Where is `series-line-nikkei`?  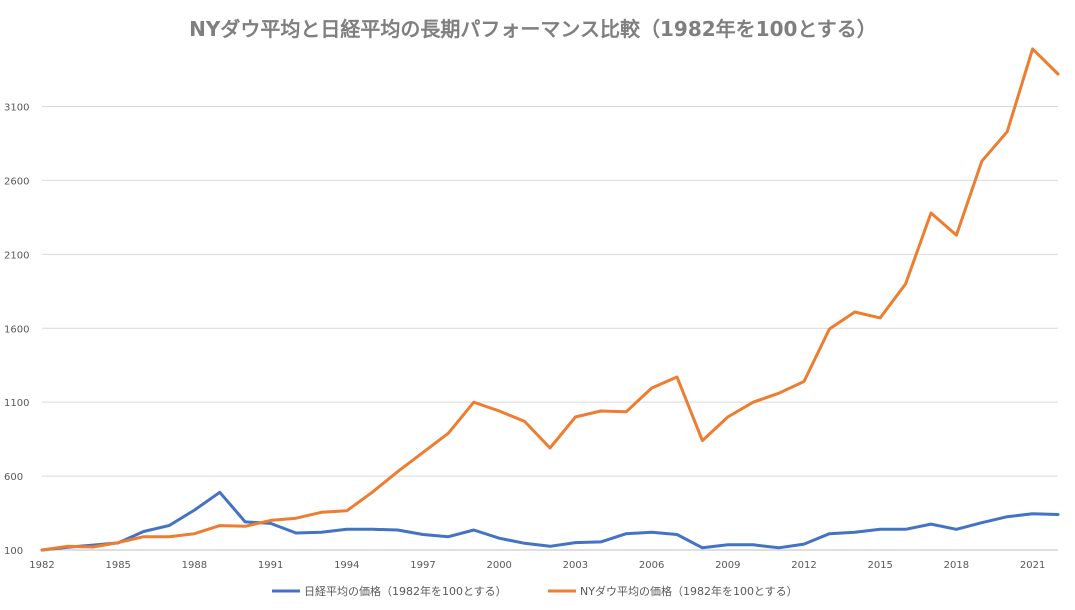
series-line-nikkei is located at coordinates (550, 521).